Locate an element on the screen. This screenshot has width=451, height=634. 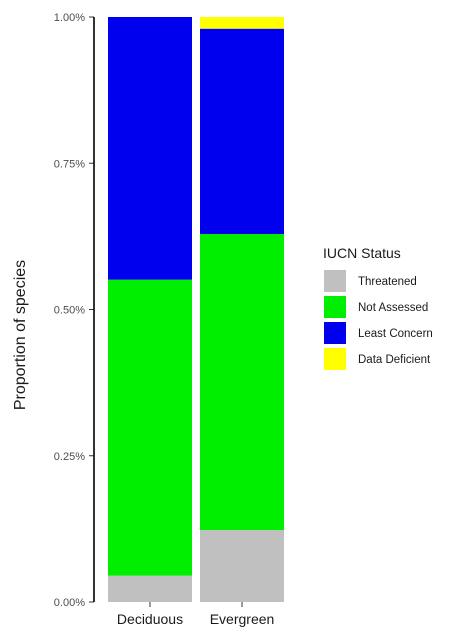
legend-label: Least Concern is located at coordinates (395, 334).